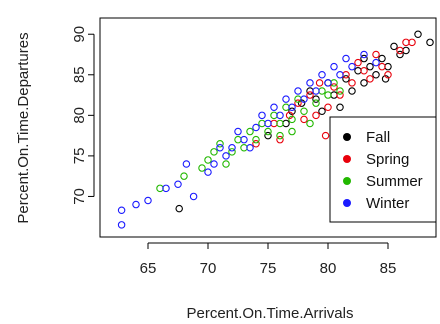  Describe the element at coordinates (79, 115) in the screenshot. I see `y-tick-label: 80` at that location.